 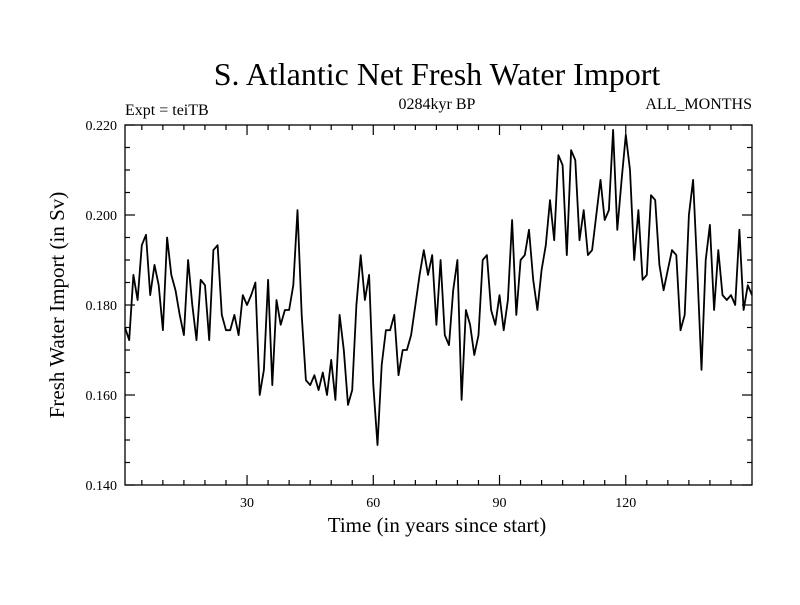 I want to click on chart-title: S. Atlantic Net Fresh Water Import, so click(x=437, y=74).